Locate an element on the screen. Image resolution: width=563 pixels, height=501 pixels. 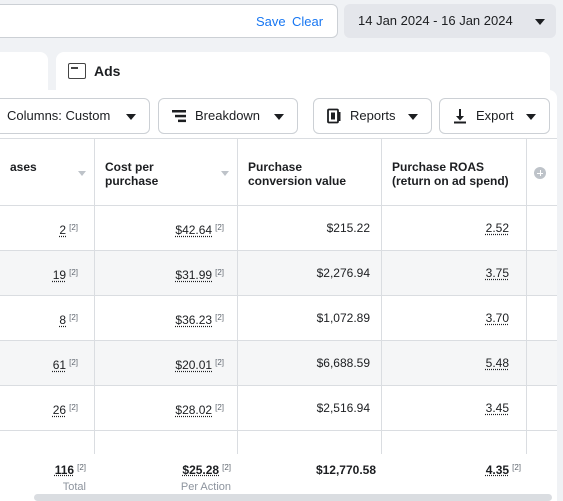
column-header-conversion-value: Purchase conversion value is located at coordinates (310, 172).